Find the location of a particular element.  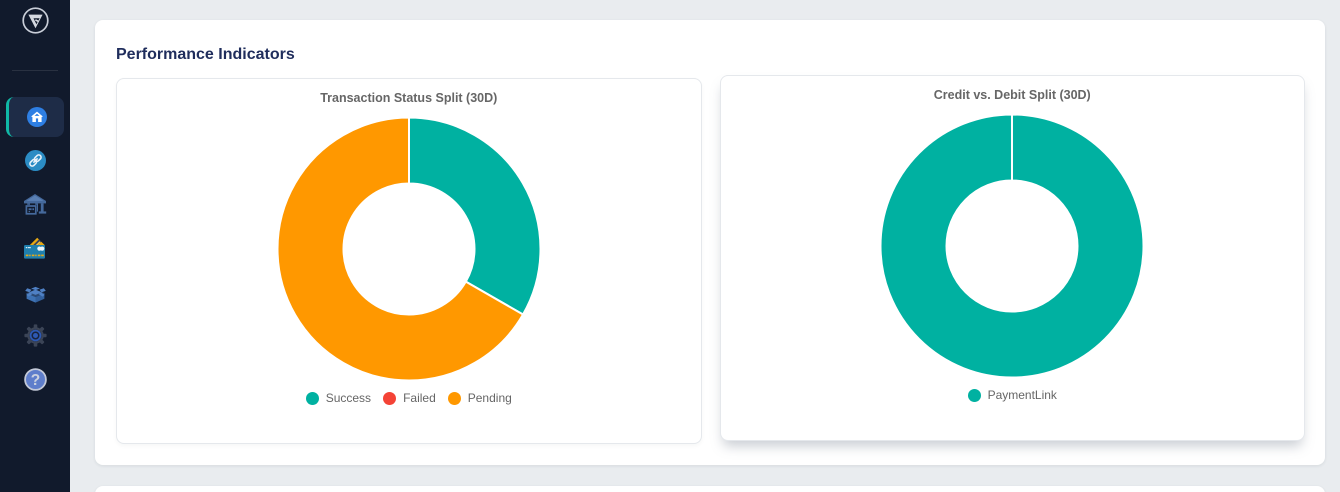

home-icon is located at coordinates (36, 117).